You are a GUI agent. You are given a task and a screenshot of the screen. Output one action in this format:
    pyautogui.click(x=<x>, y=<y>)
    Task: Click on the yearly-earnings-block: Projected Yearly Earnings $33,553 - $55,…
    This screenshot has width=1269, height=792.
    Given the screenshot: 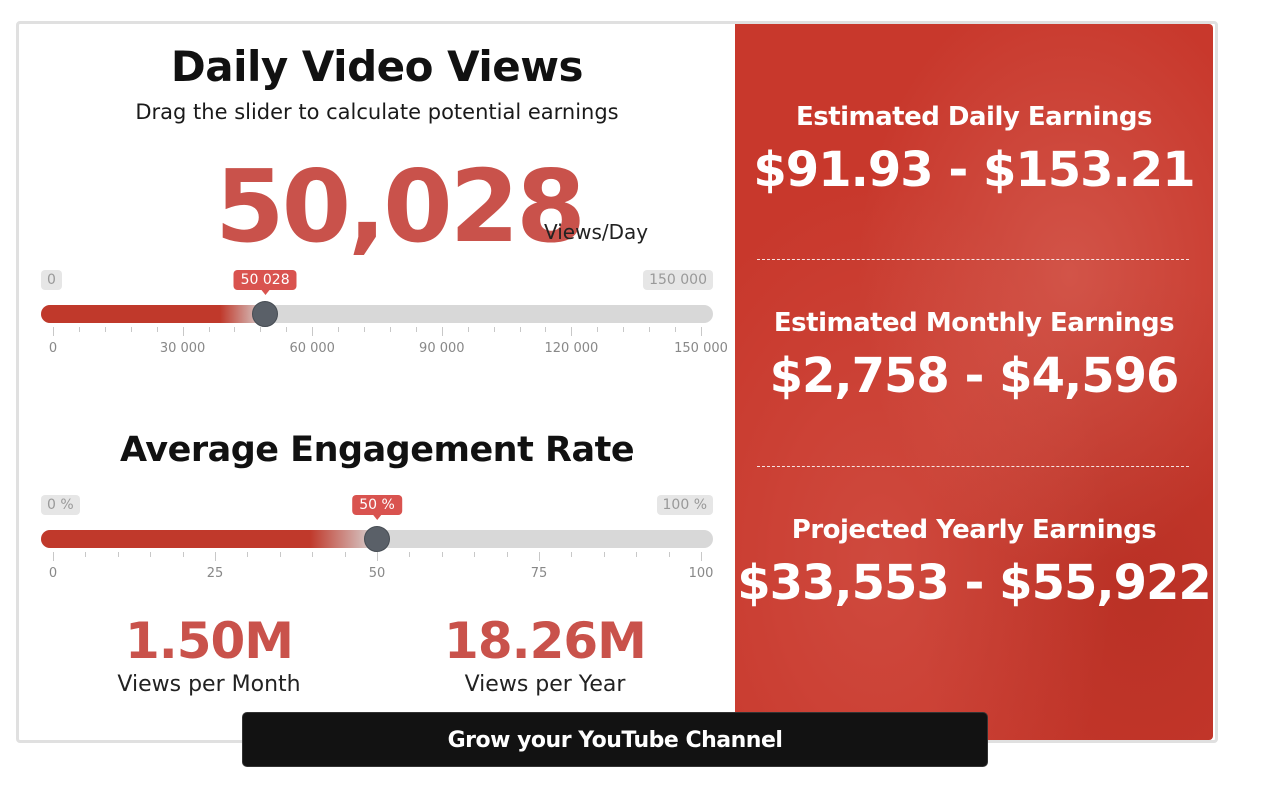 What is the action you would take?
    pyautogui.click(x=974, y=563)
    